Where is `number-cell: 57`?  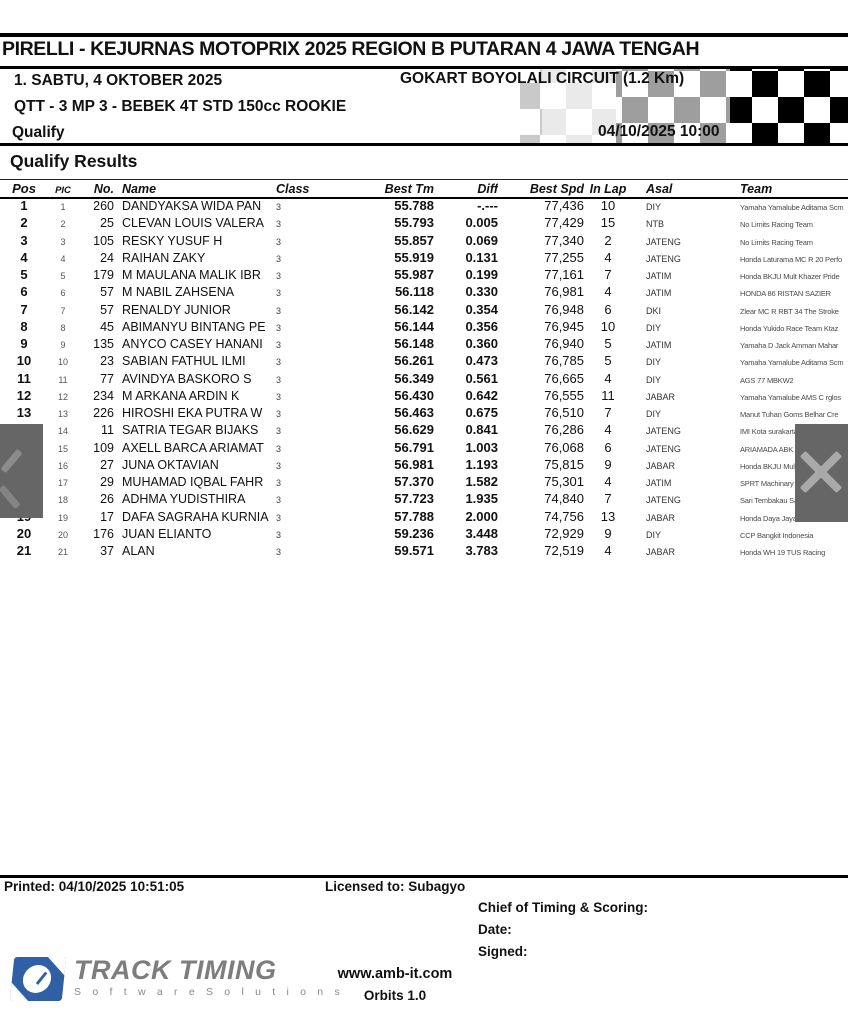 number-cell: 57 is located at coordinates (107, 309).